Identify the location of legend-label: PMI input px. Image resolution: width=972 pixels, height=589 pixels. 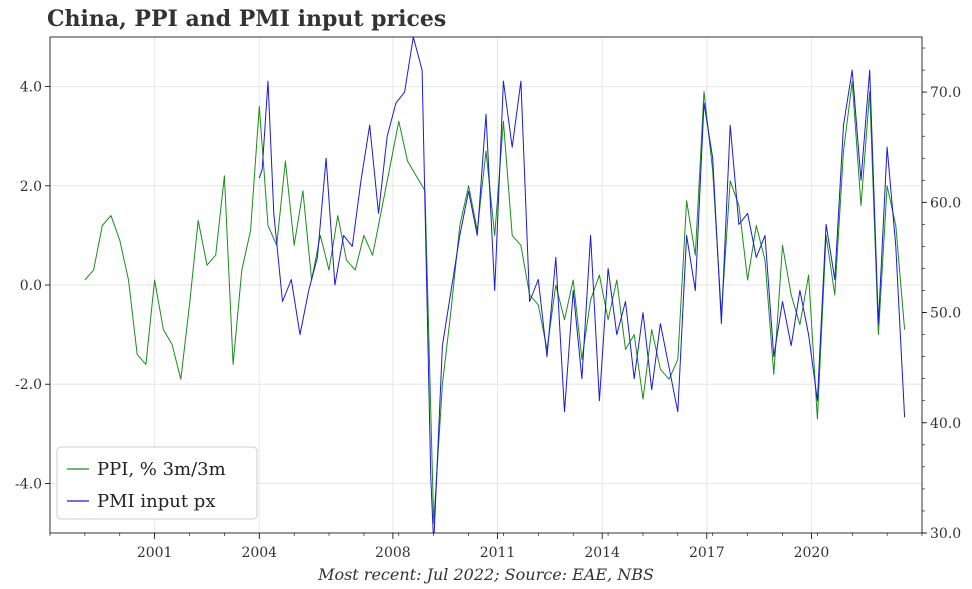
(156, 501).